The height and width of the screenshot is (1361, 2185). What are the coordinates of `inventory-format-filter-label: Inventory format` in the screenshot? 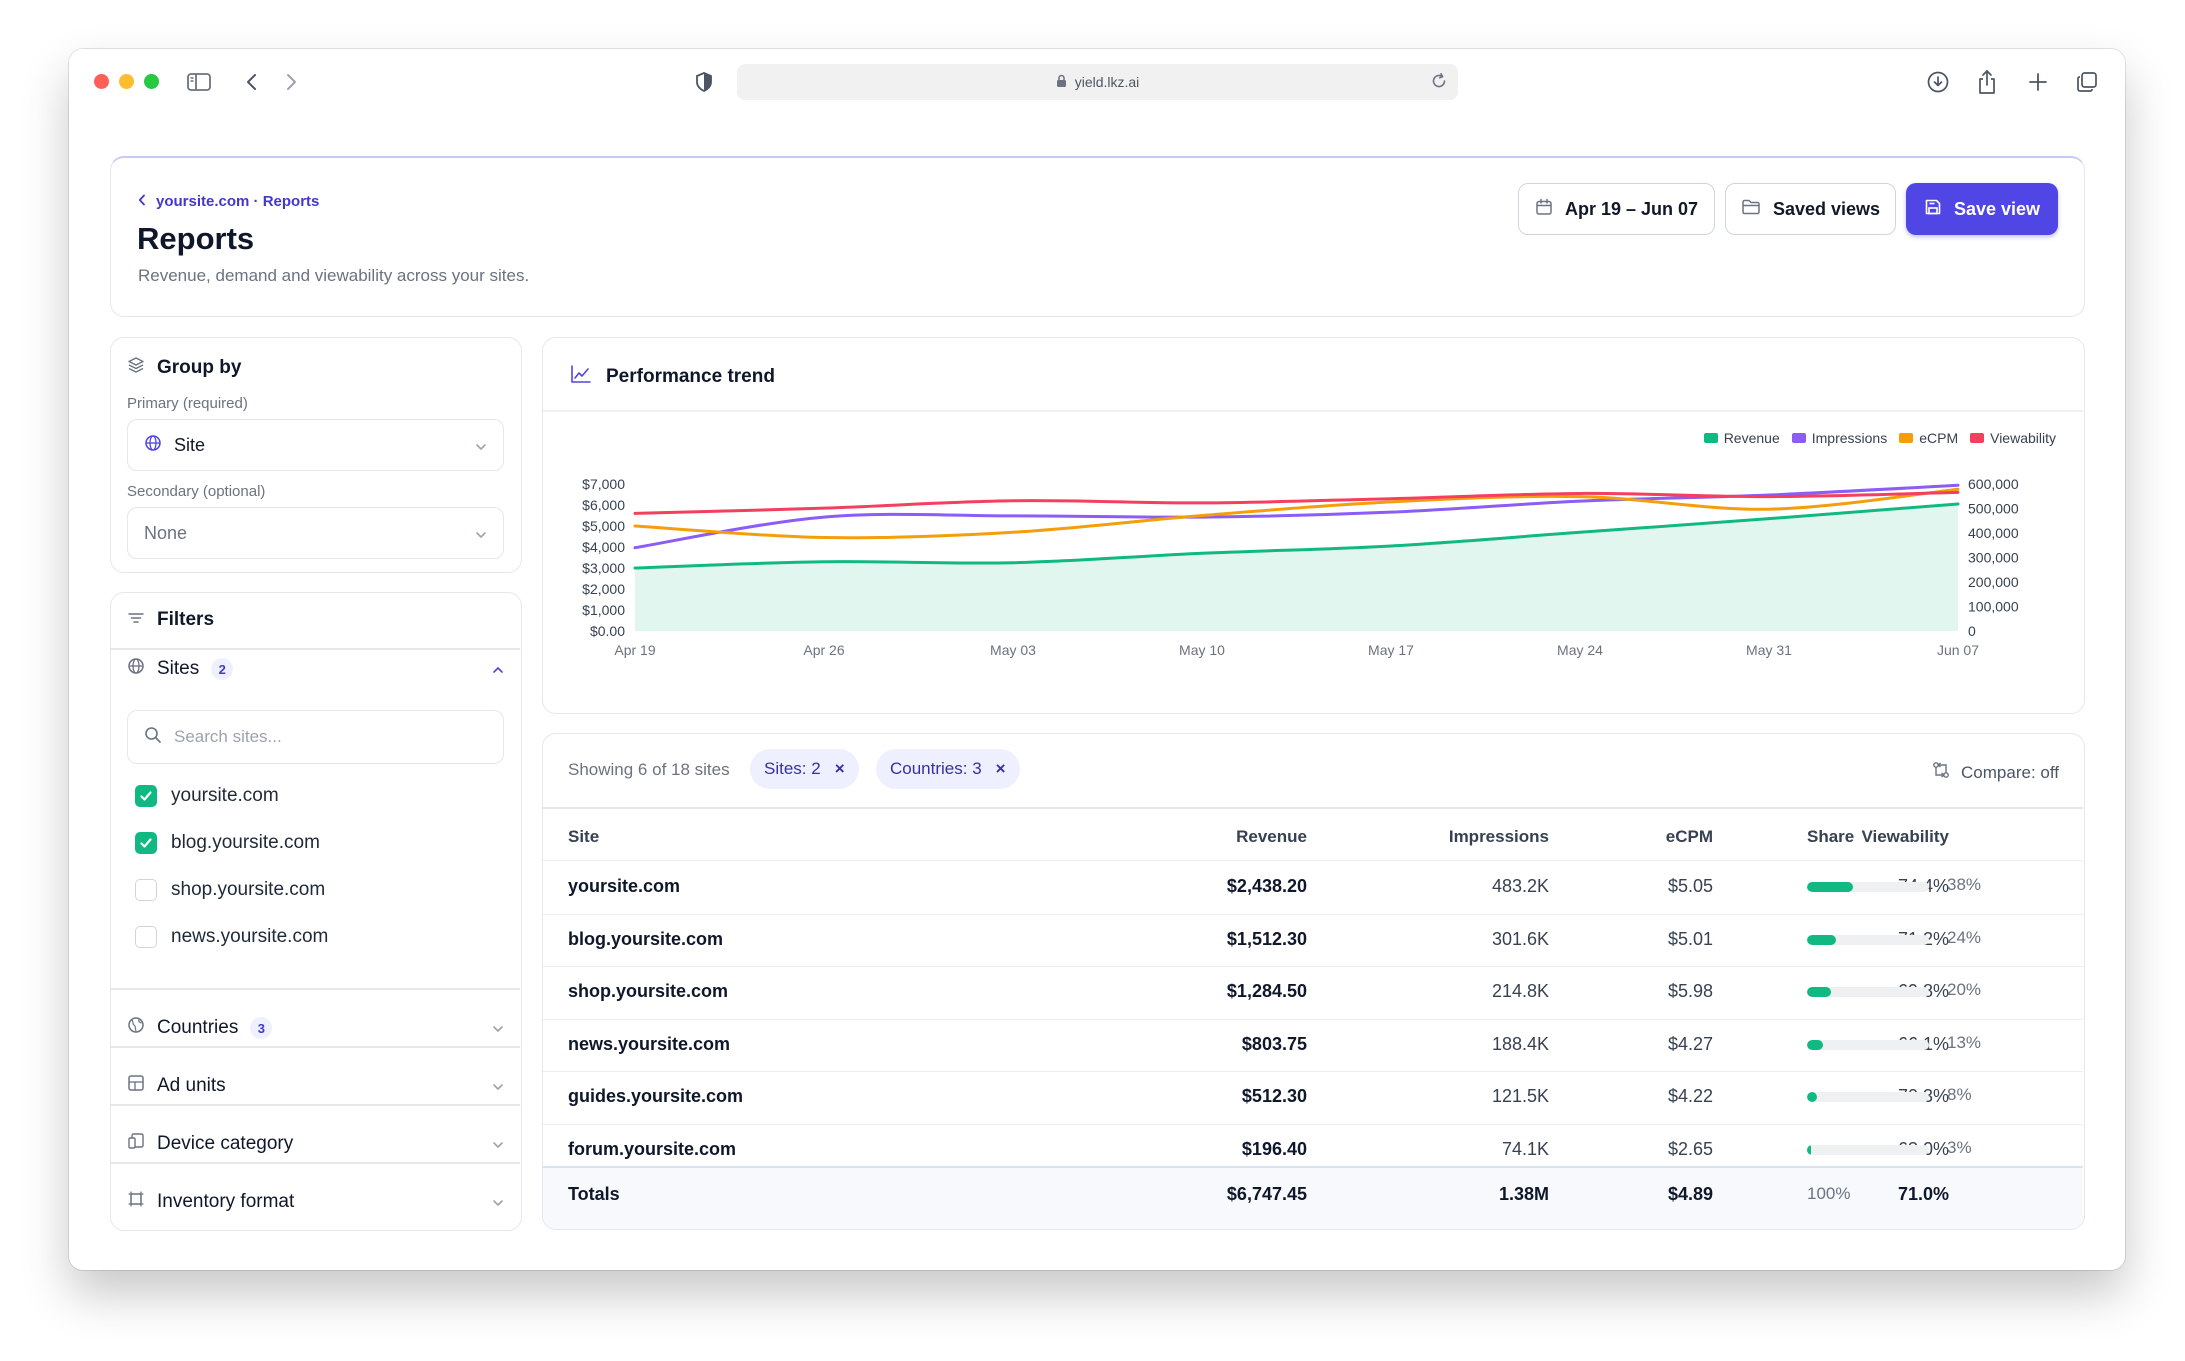 It's located at (226, 1201).